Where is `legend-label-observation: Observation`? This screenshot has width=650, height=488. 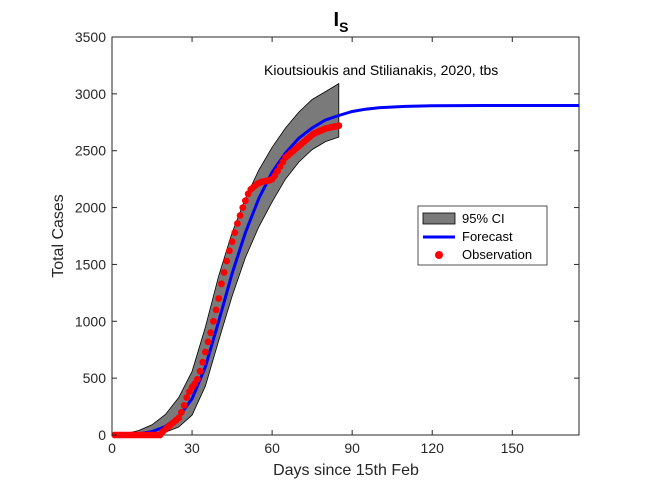 legend-label-observation: Observation is located at coordinates (497, 254).